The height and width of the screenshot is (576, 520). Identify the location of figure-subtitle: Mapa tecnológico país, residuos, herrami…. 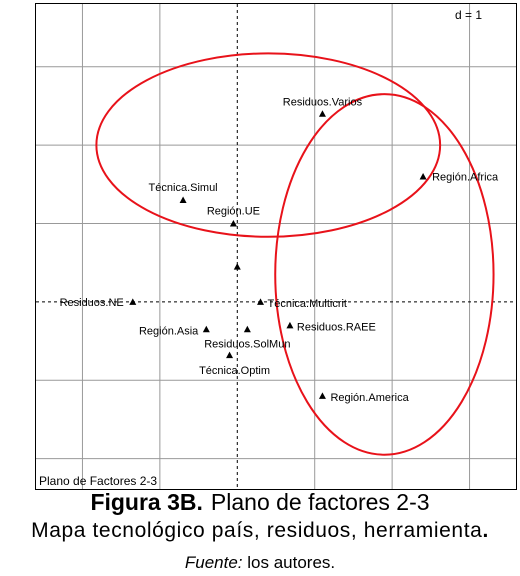
(260, 531).